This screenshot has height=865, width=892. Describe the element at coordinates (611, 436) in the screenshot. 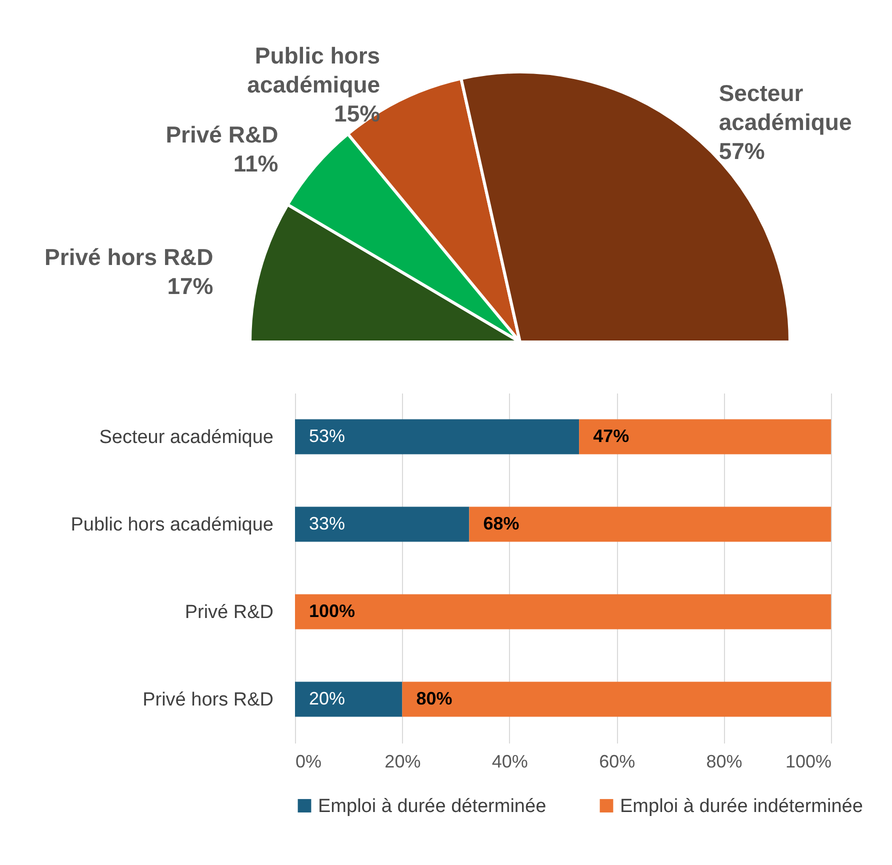

I see `data-label: 47%` at that location.